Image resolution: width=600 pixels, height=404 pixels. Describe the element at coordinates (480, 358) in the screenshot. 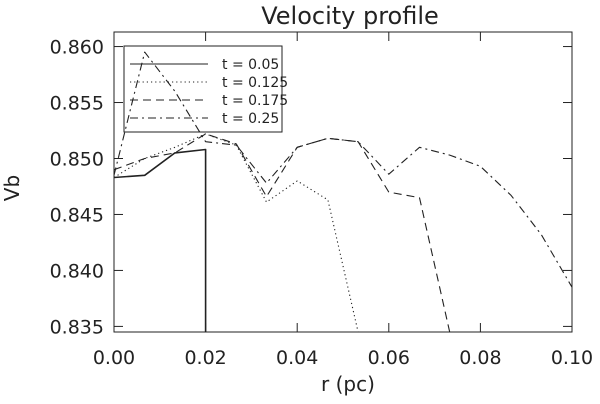

I see `x-tick-label: 0.08` at that location.